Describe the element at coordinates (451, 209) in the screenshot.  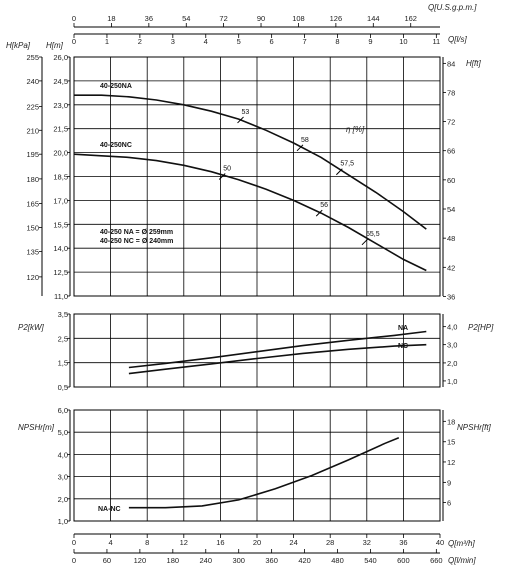
I see `head-ft-tick-label: 54` at that location.